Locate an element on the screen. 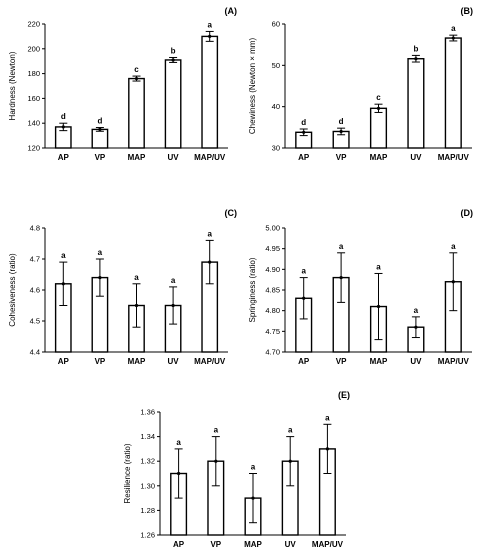  y-tick-label: 120 is located at coordinates (33, 148).